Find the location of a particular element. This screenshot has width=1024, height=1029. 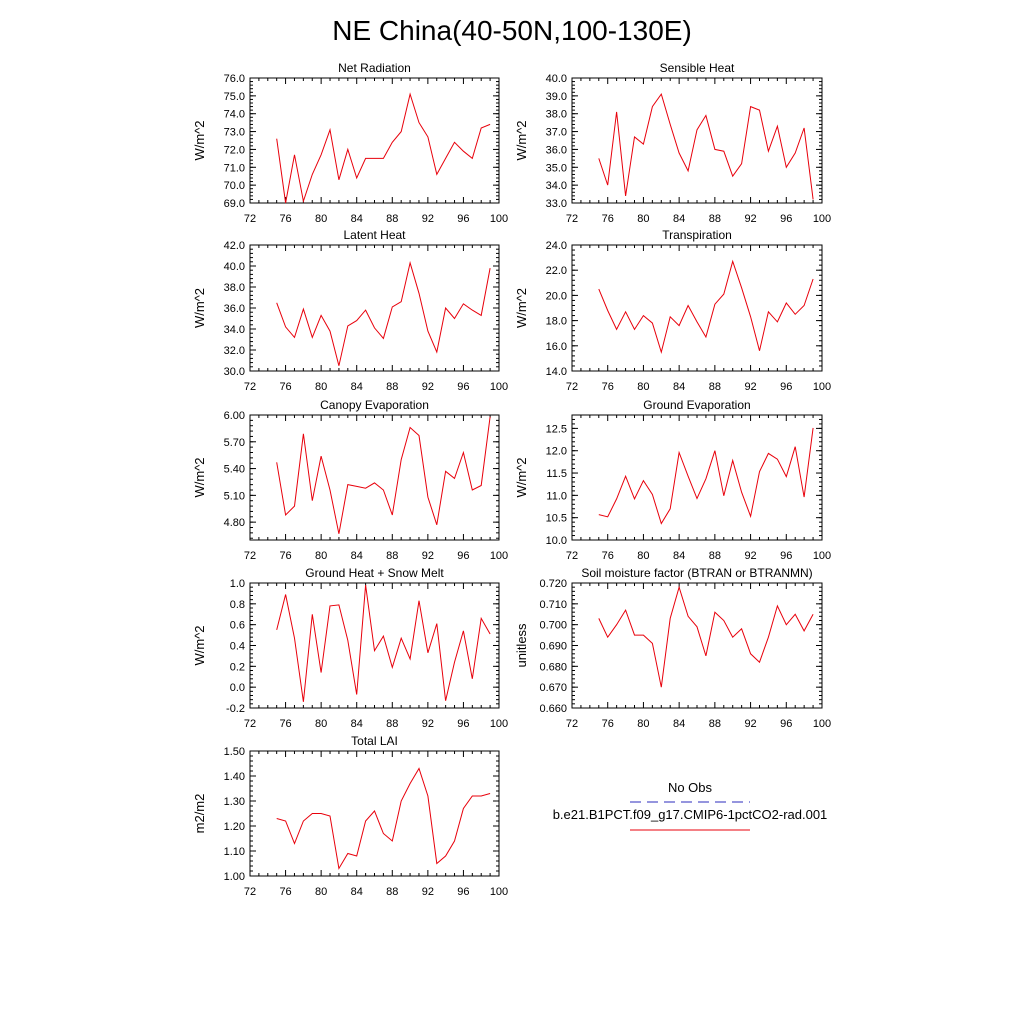

y-tick-label: 34.0 is located at coordinates (234, 330).